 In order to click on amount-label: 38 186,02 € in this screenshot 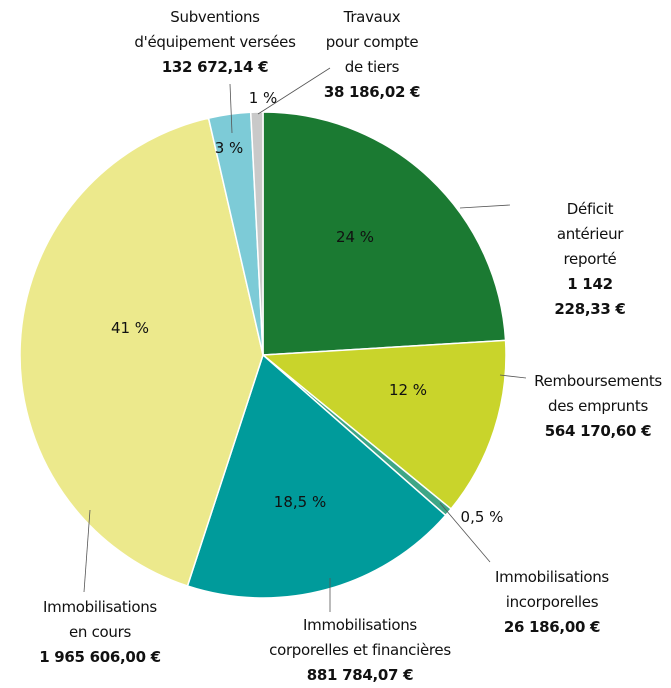, I will do `click(372, 92)`.